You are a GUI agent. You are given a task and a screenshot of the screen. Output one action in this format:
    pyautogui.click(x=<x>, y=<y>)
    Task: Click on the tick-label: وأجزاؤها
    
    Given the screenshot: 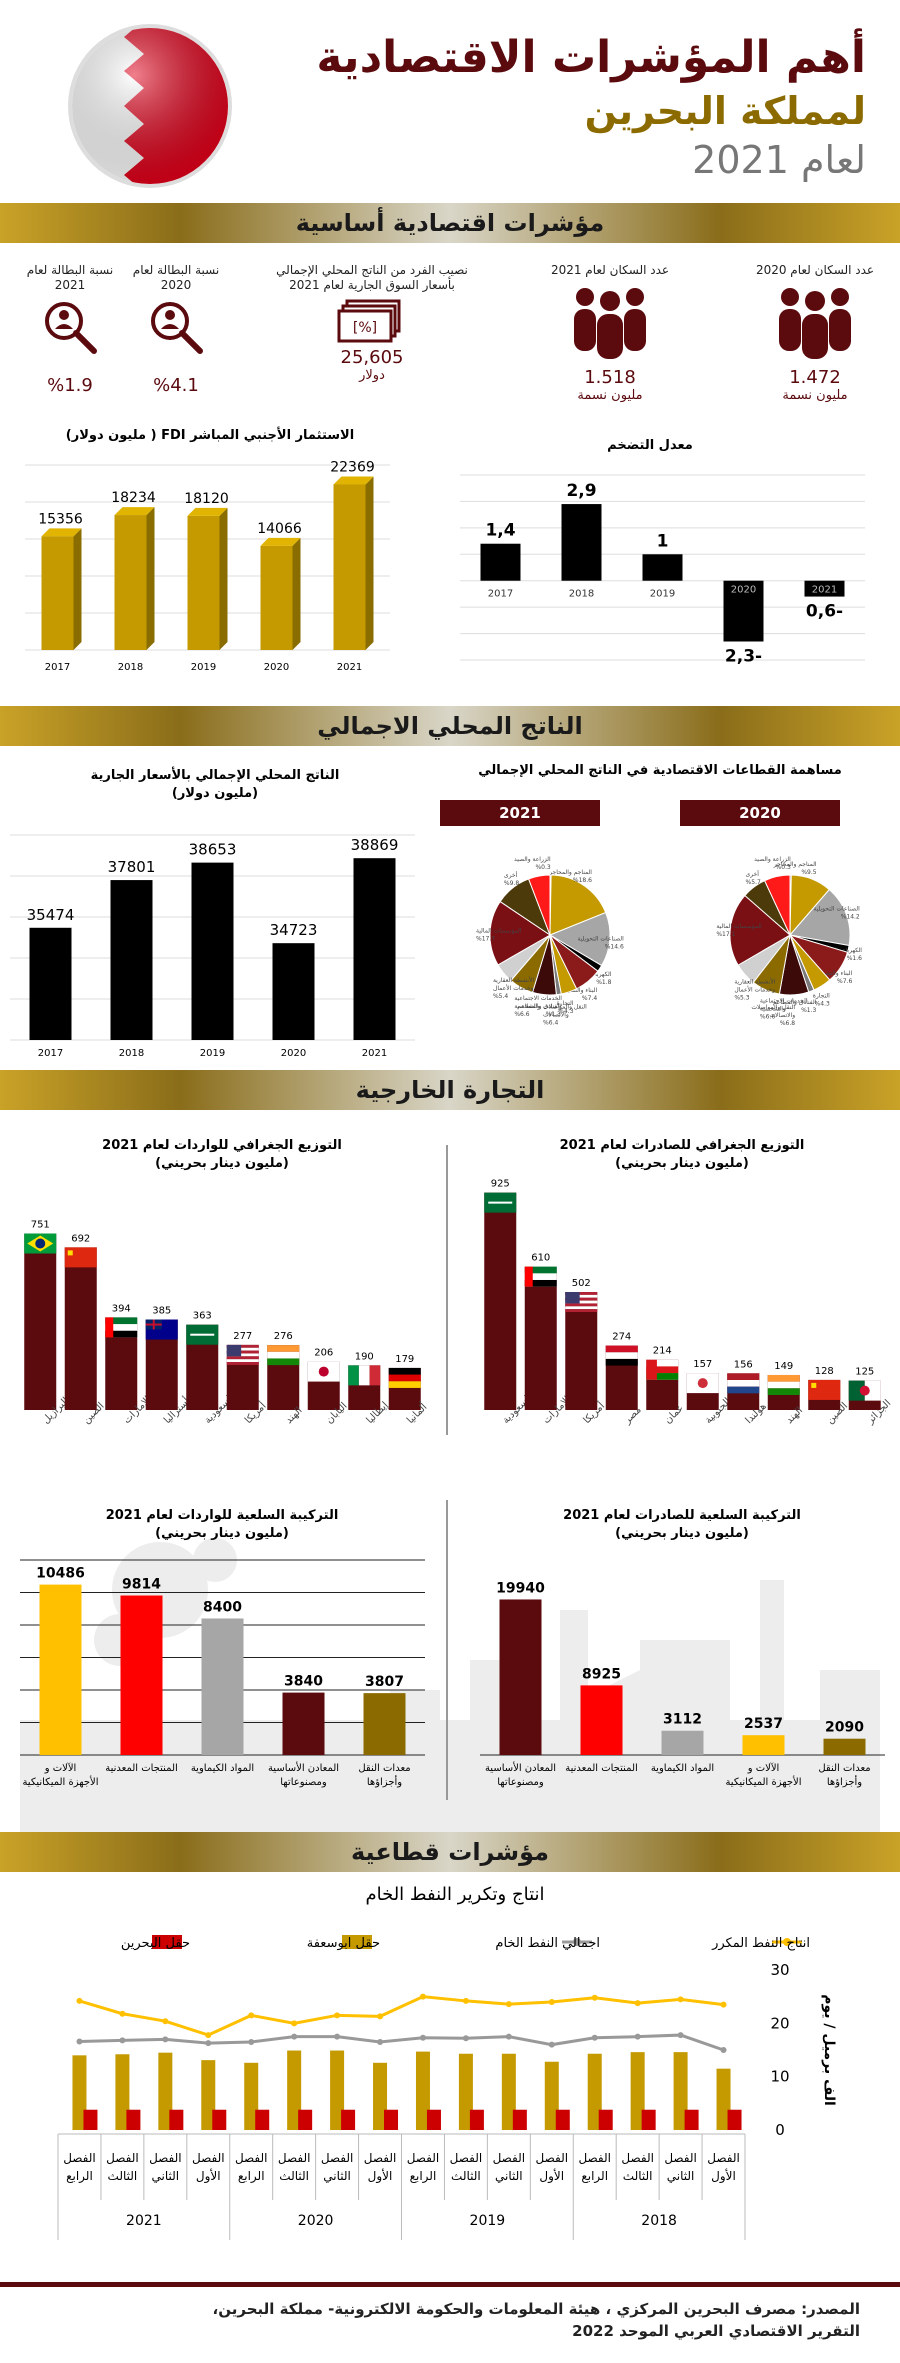 What is the action you would take?
    pyautogui.click(x=384, y=1781)
    